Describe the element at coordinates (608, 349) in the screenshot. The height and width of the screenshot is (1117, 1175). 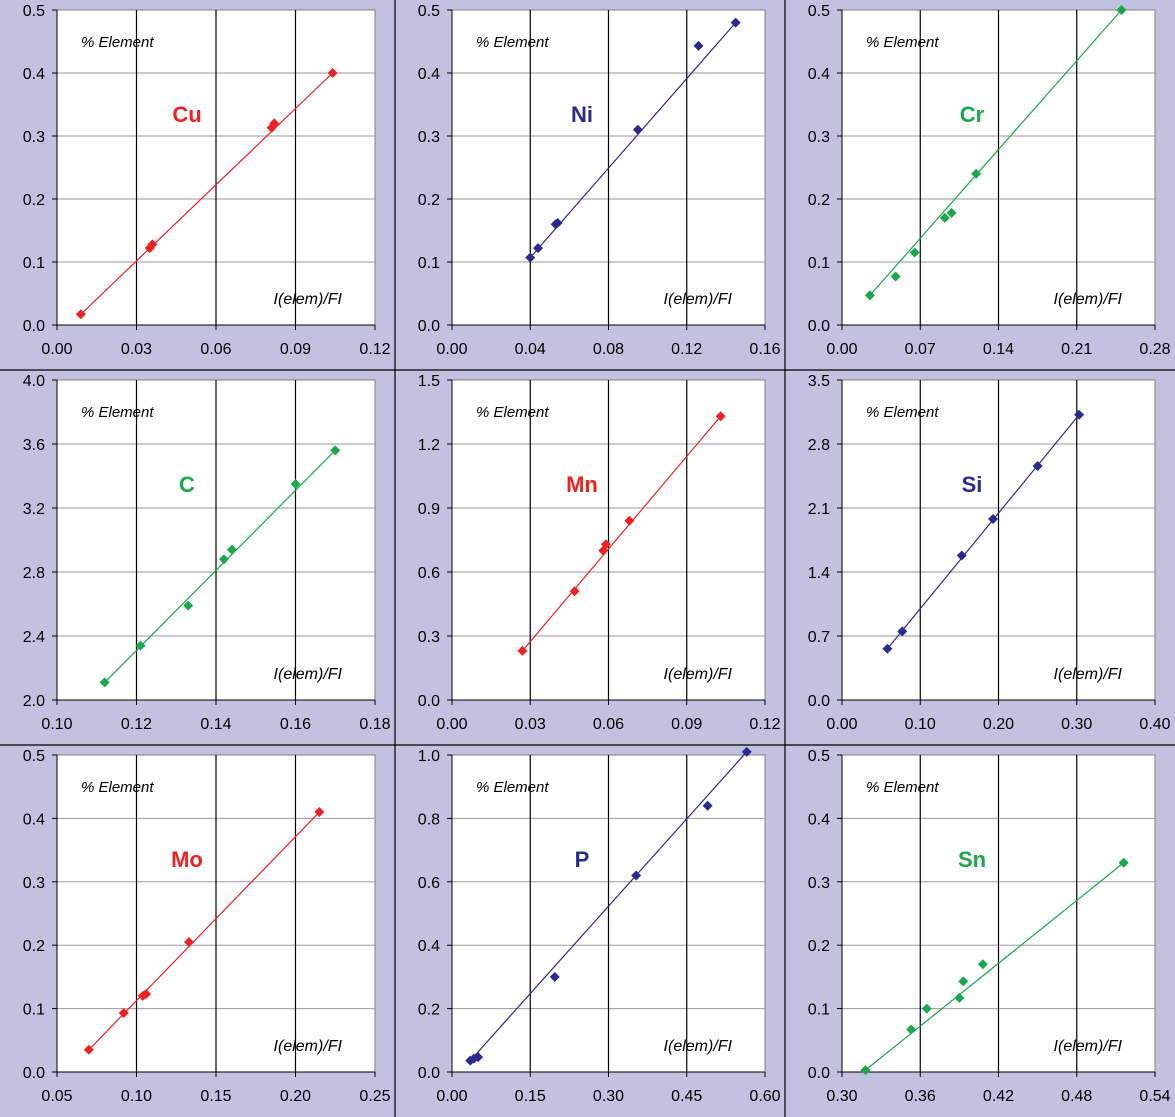
I see `x-tick-label: 0.08` at that location.